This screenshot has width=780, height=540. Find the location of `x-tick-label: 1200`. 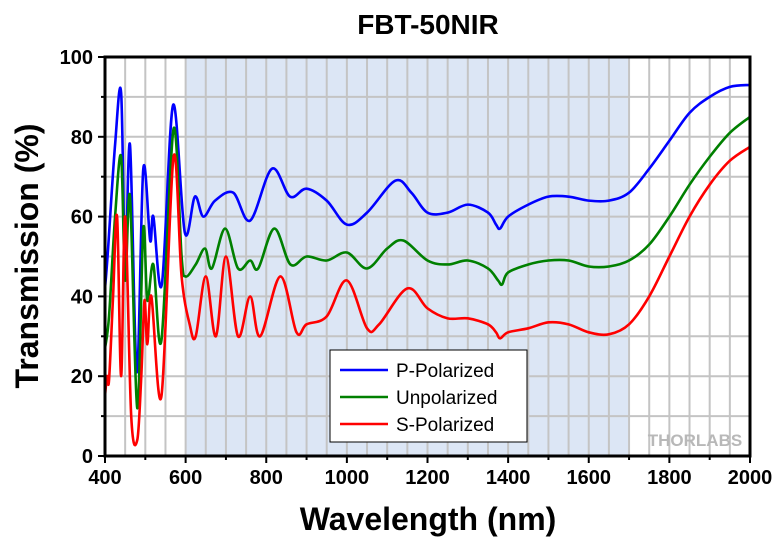

x-tick-label: 1200 is located at coordinates (427, 478).